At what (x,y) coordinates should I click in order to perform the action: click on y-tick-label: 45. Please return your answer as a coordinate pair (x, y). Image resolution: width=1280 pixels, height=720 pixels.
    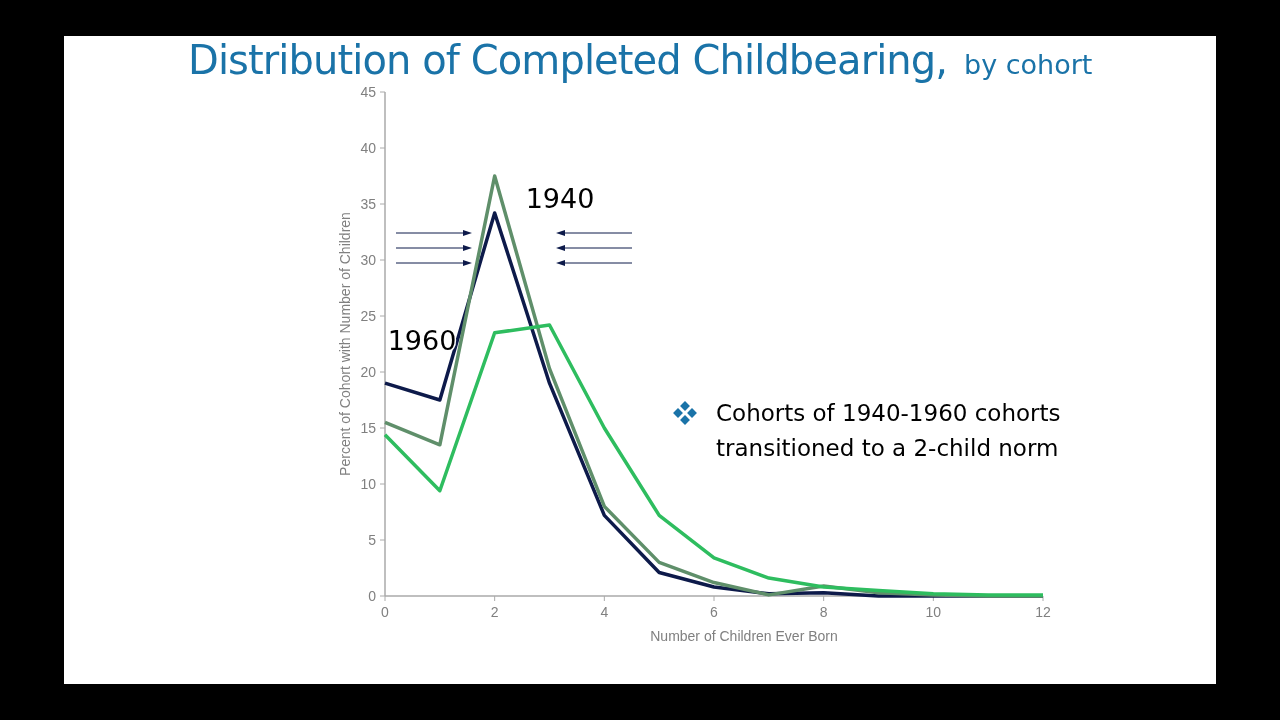
    Looking at the image, I should click on (368, 91).